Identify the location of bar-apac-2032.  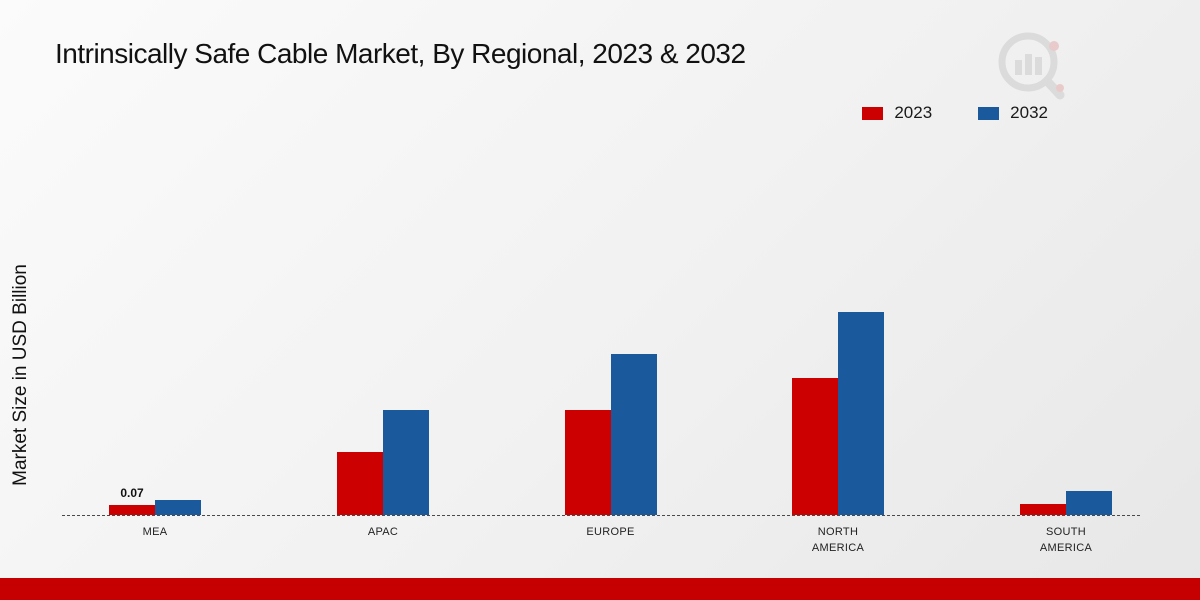
(406, 462).